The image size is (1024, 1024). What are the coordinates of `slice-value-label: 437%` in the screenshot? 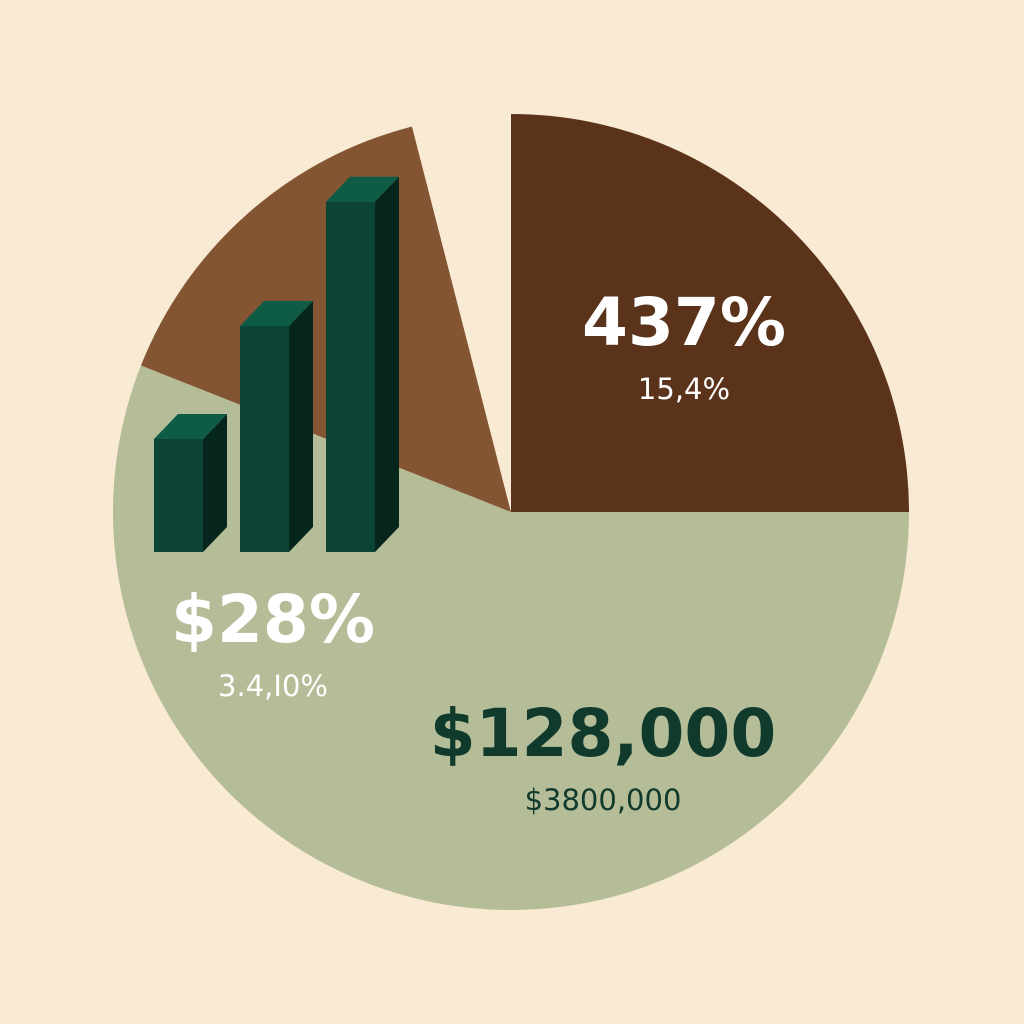 It's located at (684, 322).